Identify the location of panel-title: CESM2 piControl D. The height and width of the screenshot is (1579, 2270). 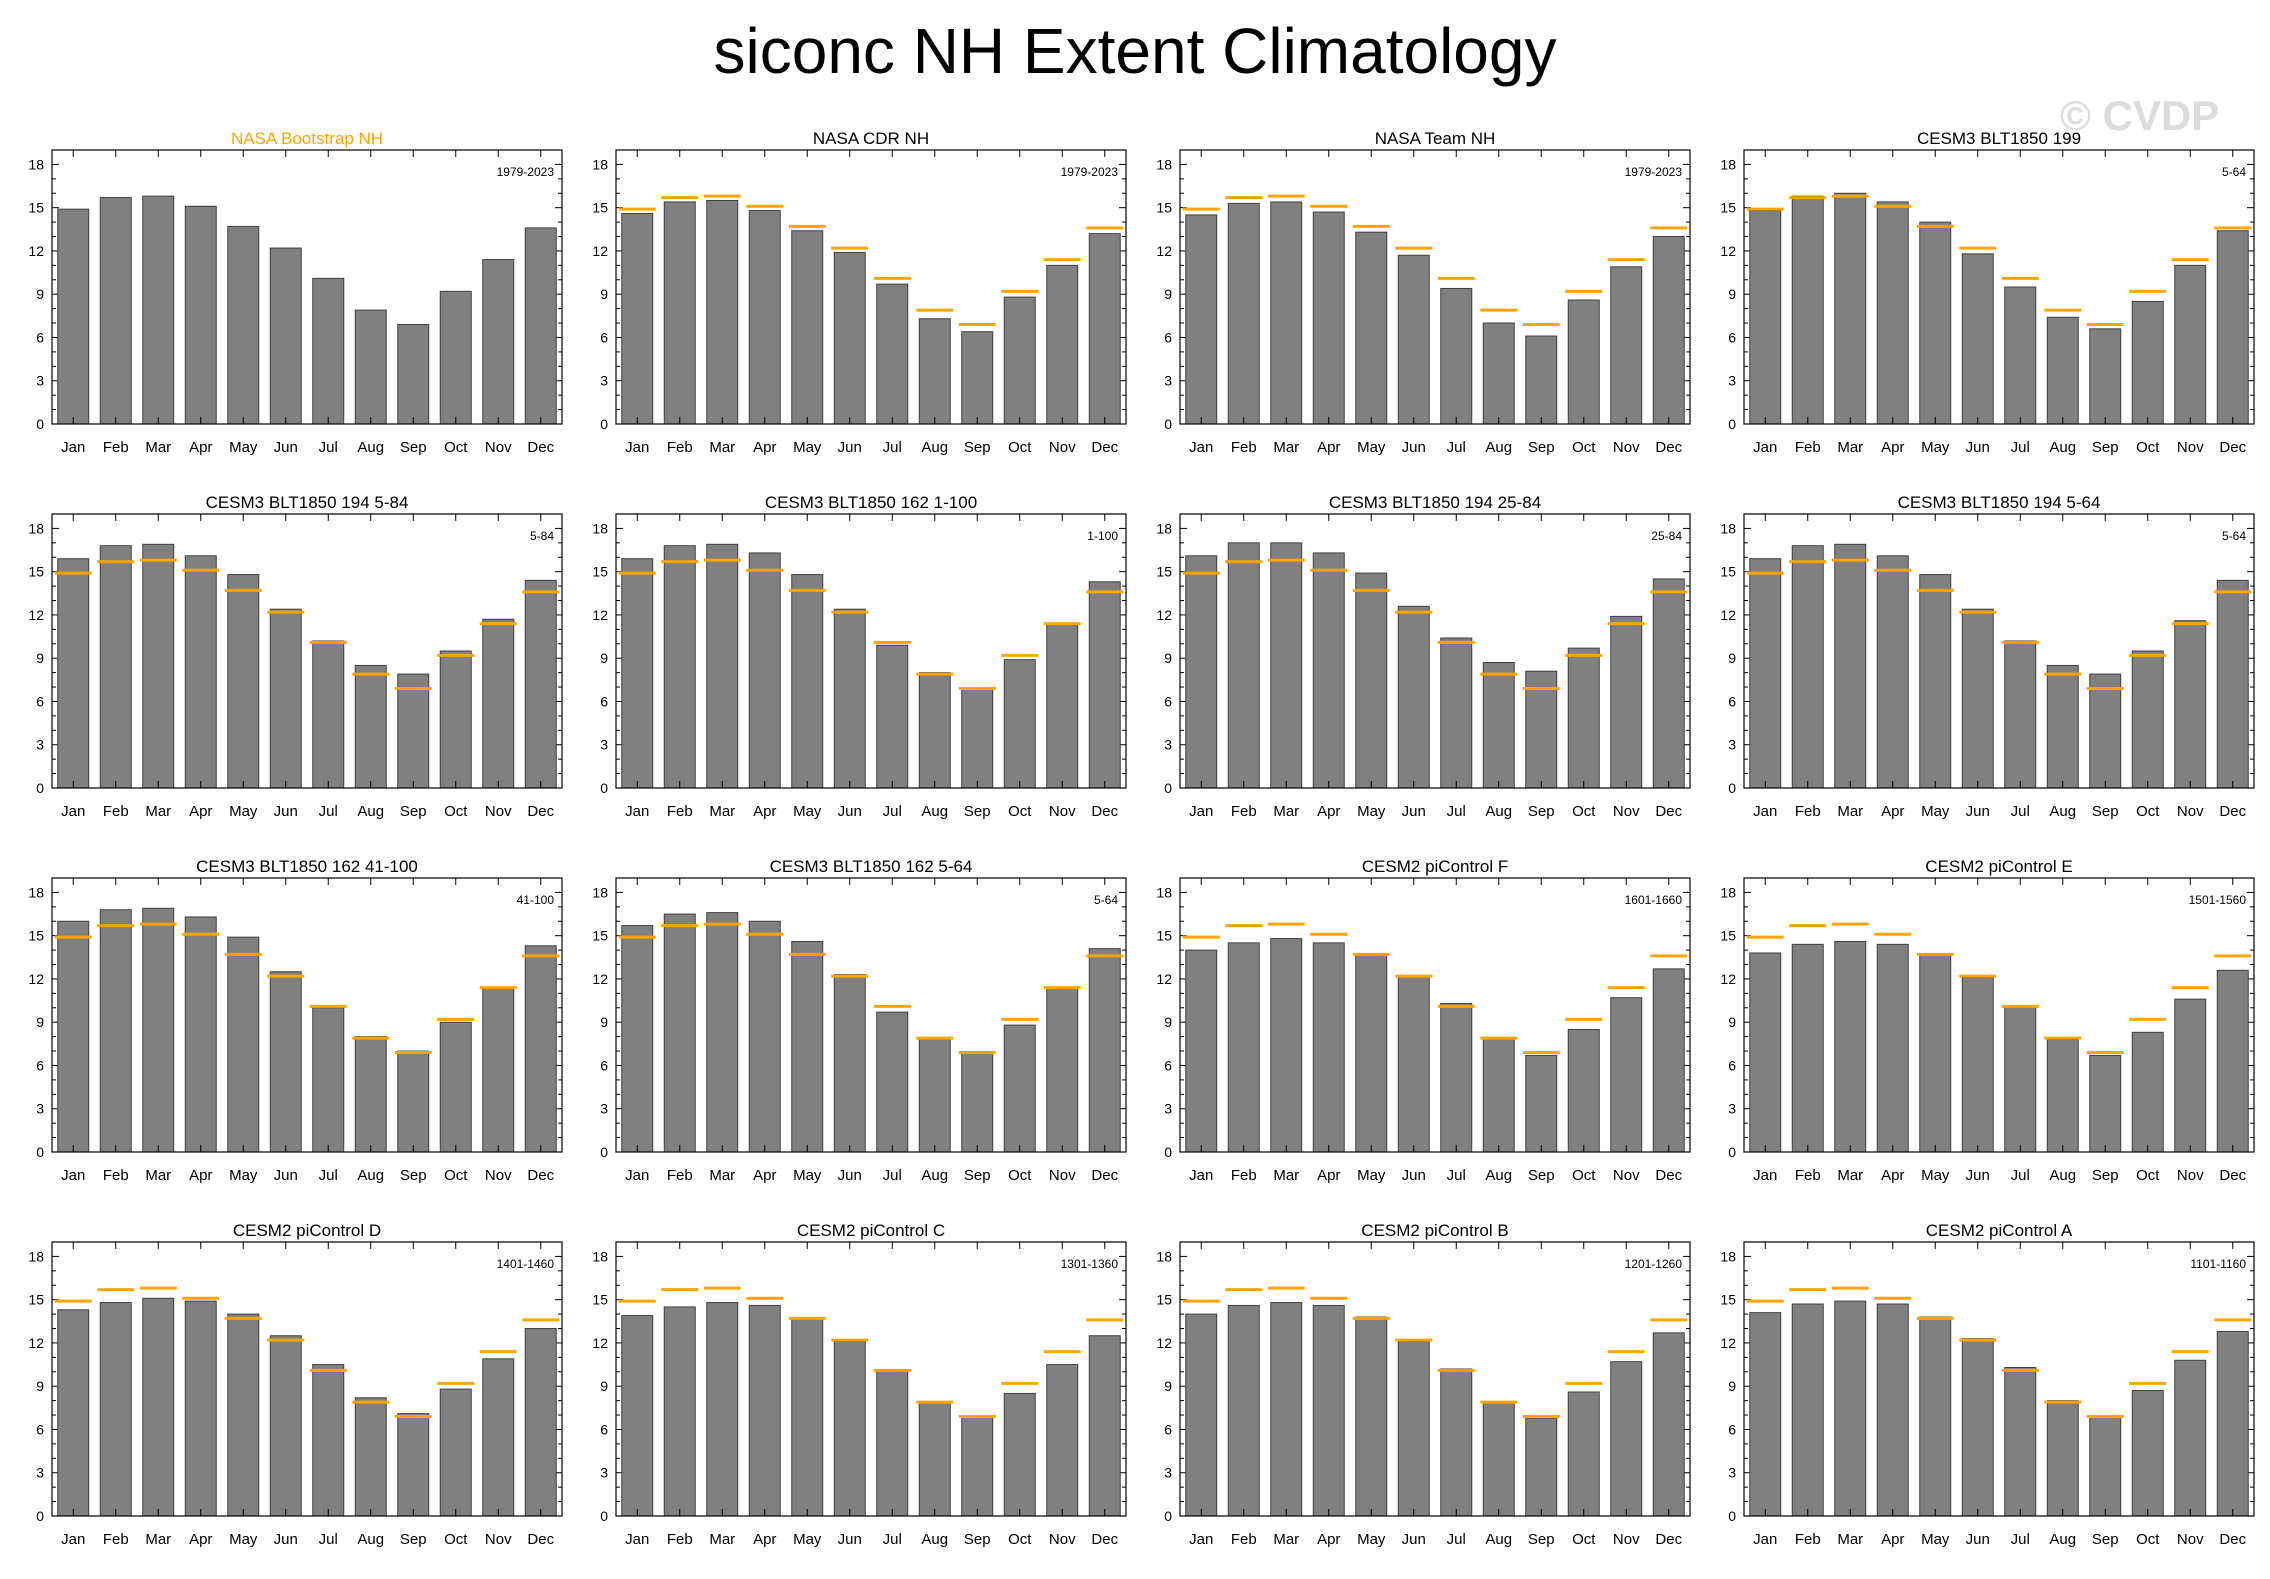
(307, 1230).